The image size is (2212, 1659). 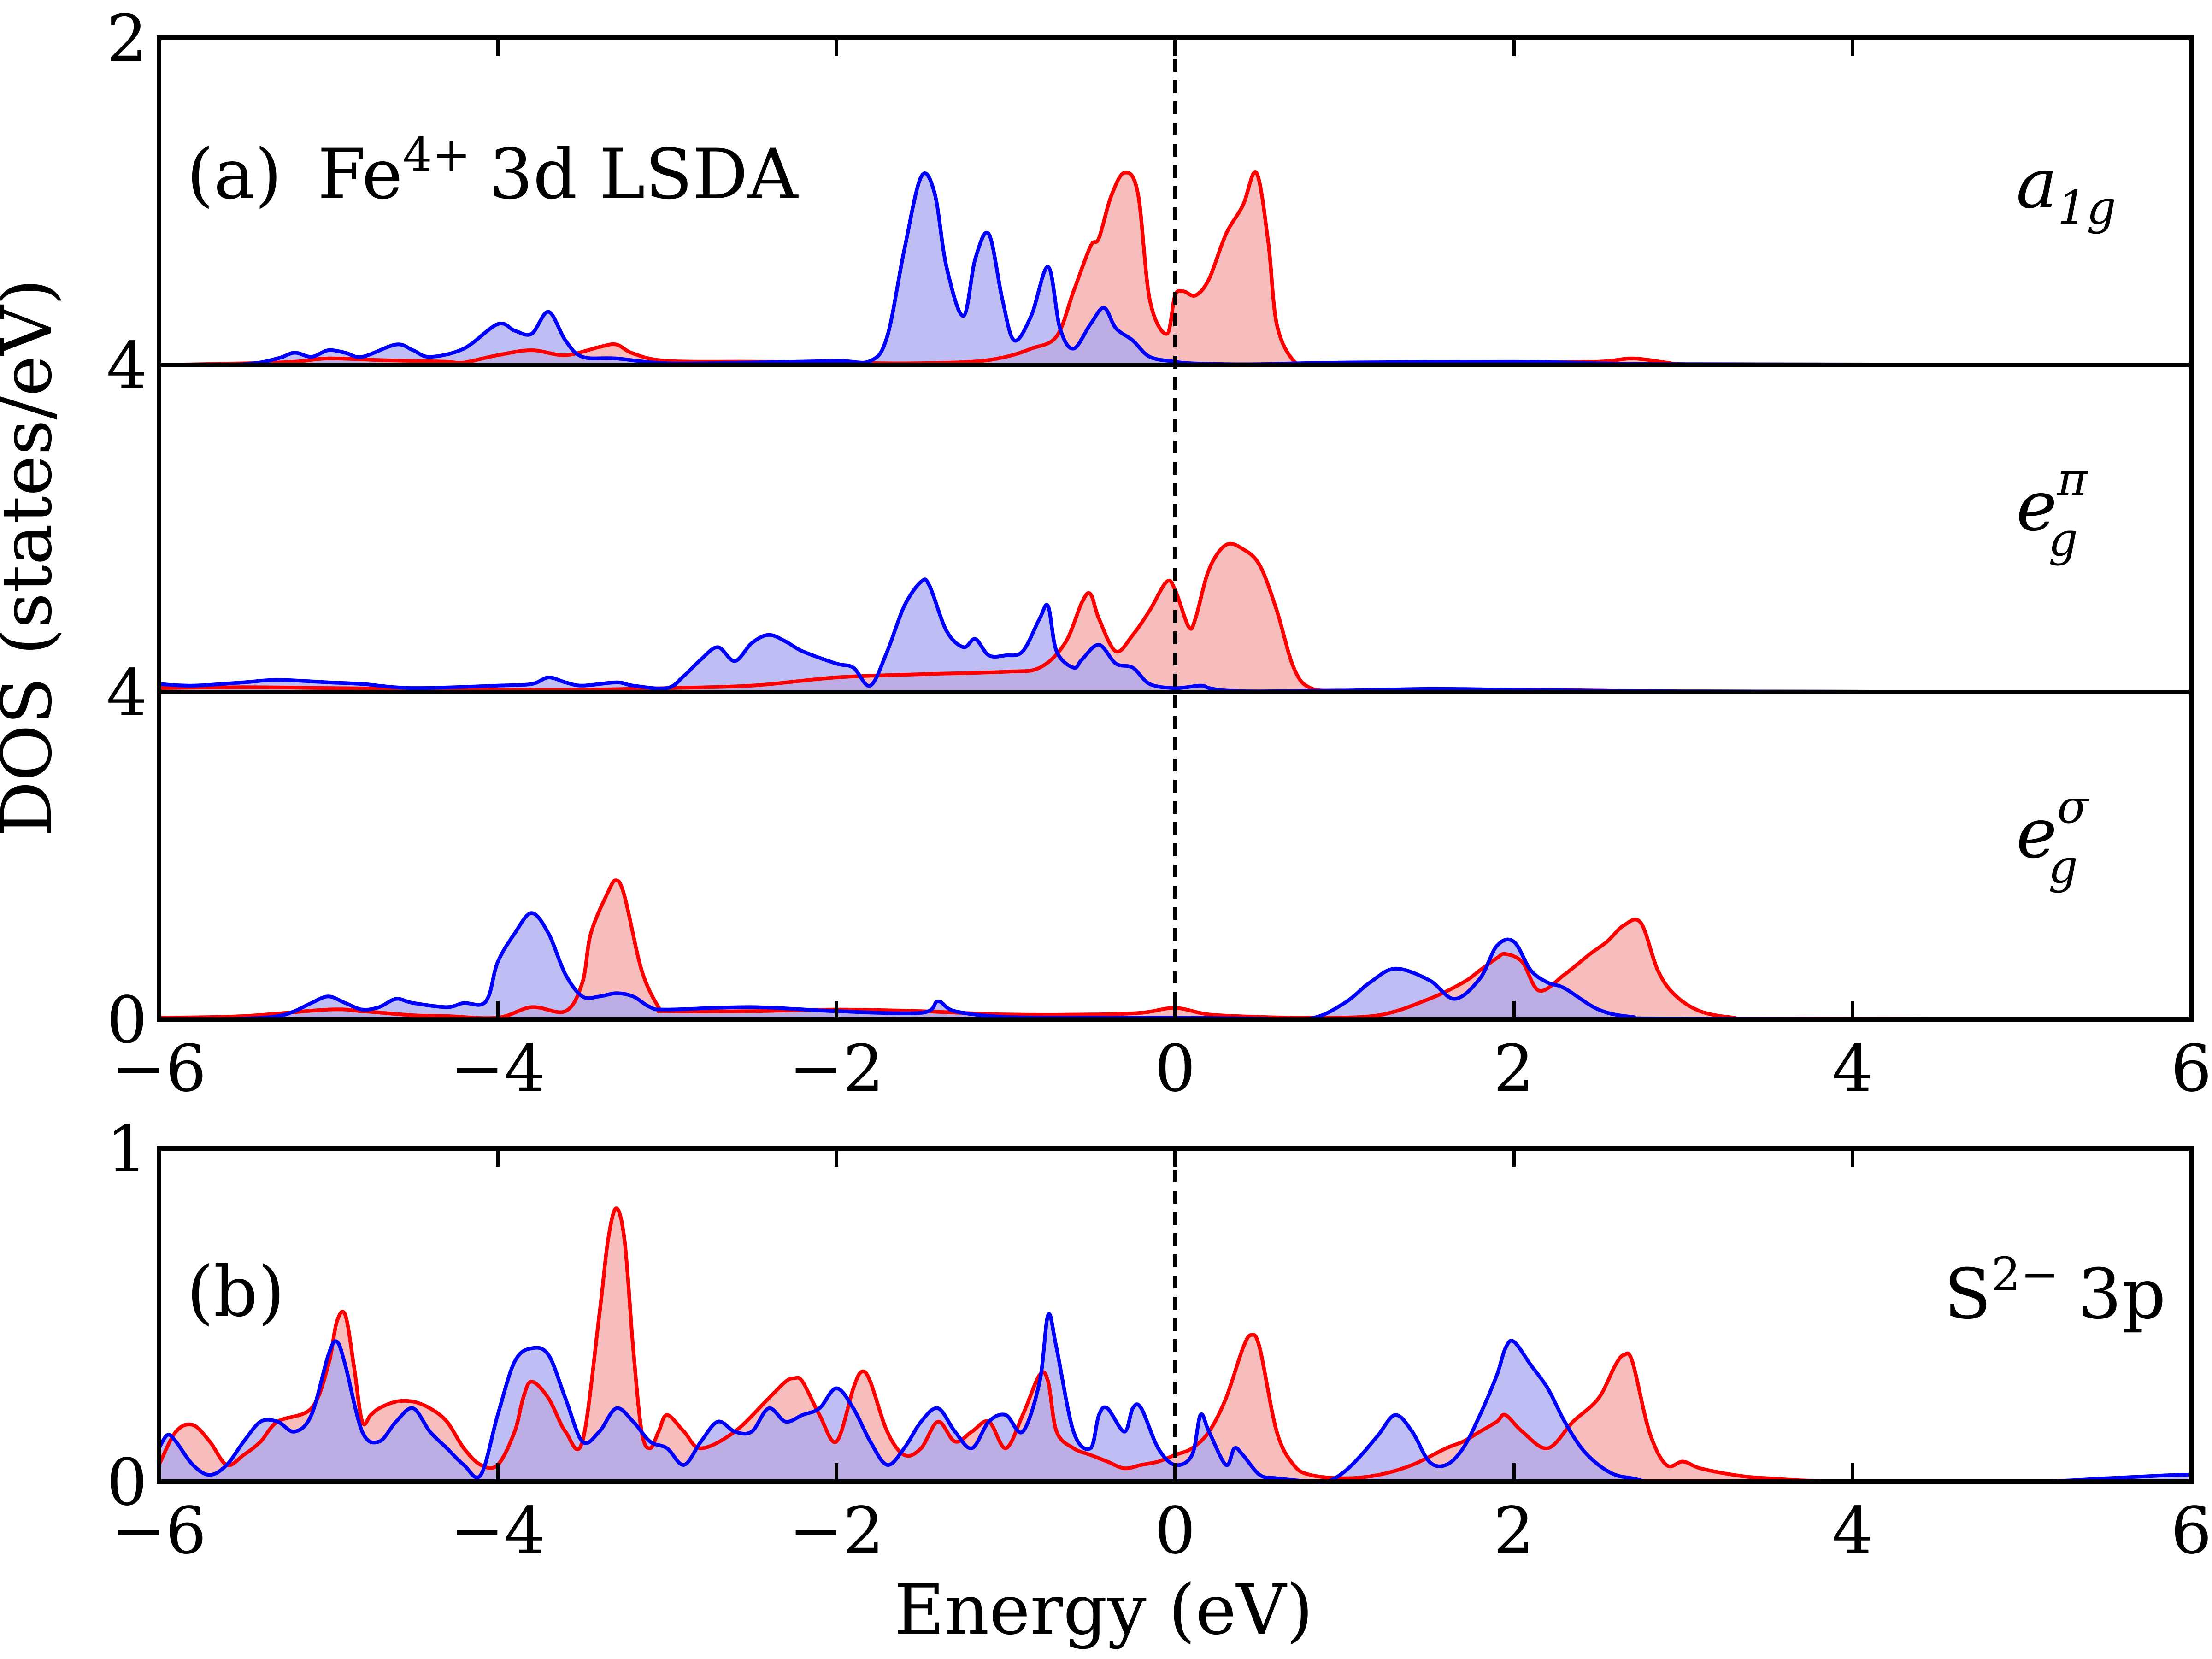 I want to click on panel-a-orbital: 3d LSDA, so click(x=644, y=175).